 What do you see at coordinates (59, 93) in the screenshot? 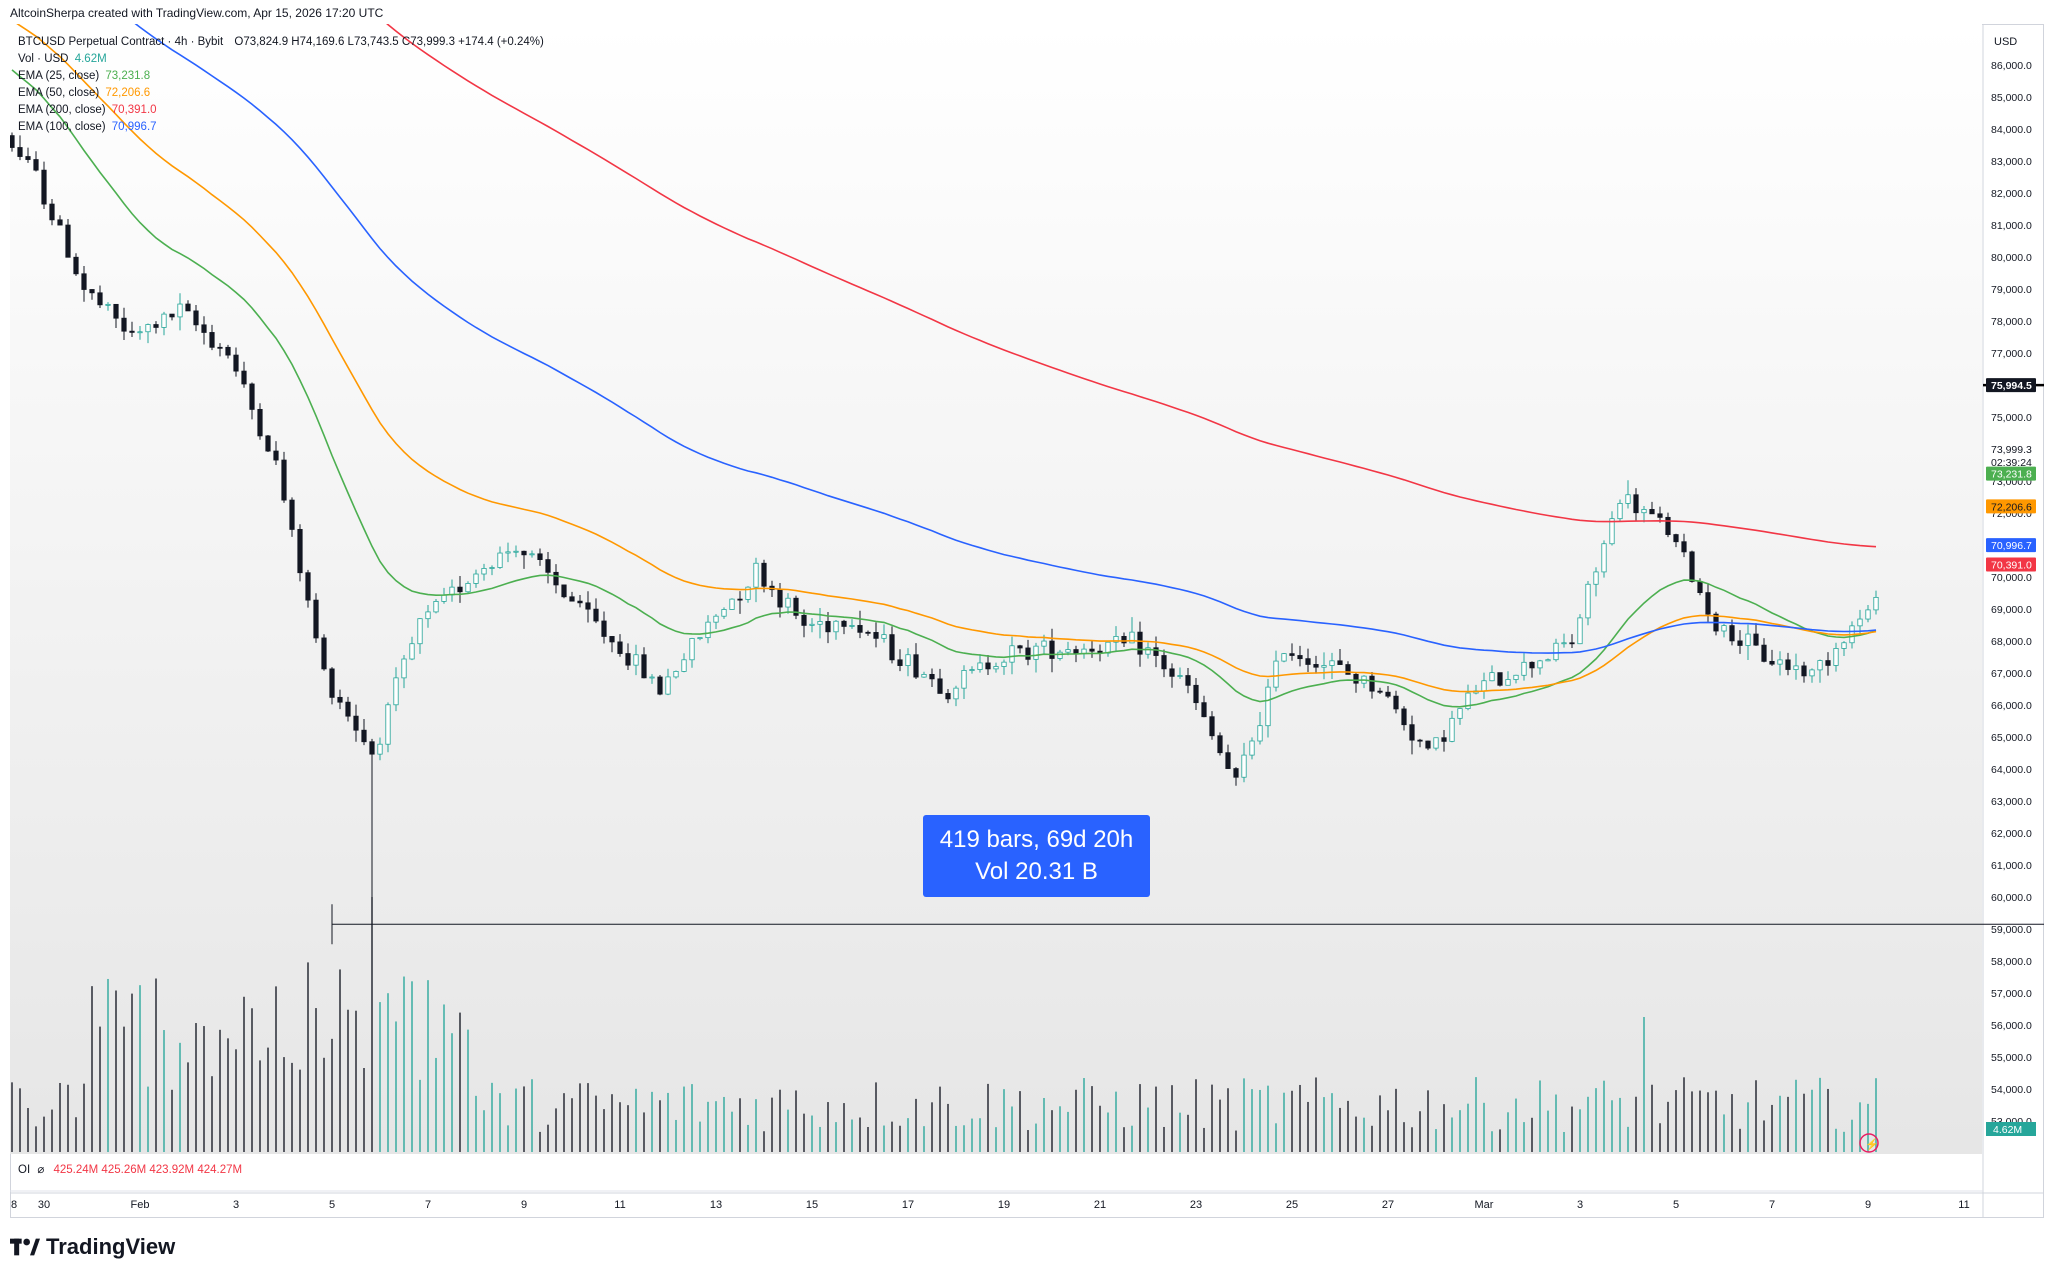
I see `legend-ema50-label: EMA (50, close)` at bounding box center [59, 93].